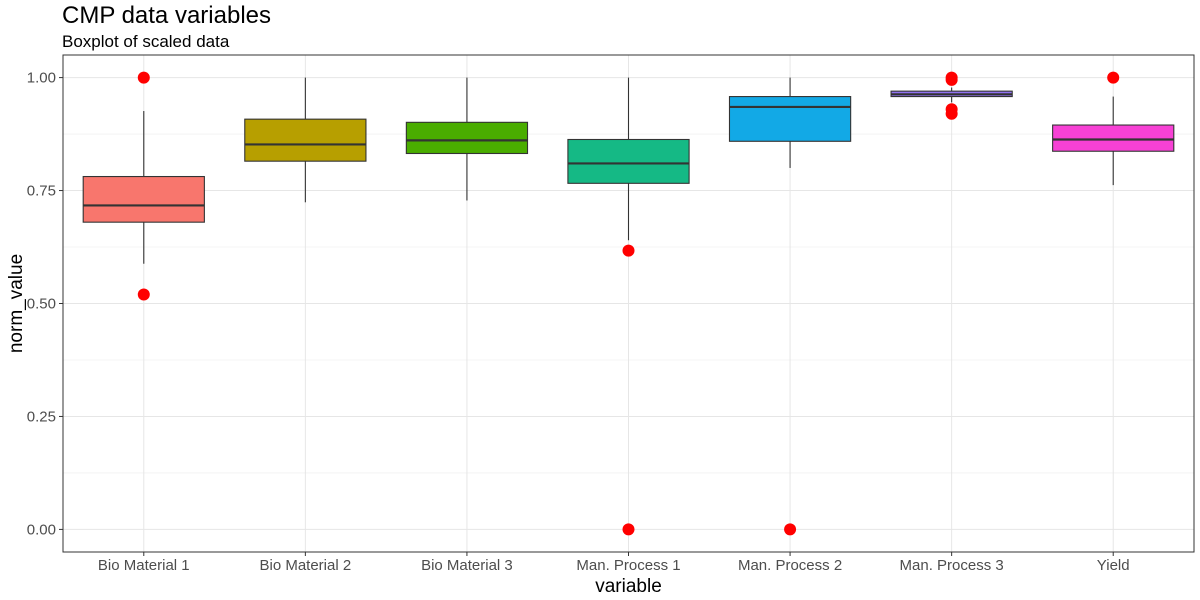 The width and height of the screenshot is (1200, 600). Describe the element at coordinates (628, 586) in the screenshot. I see `x-axis-title: variable` at that location.